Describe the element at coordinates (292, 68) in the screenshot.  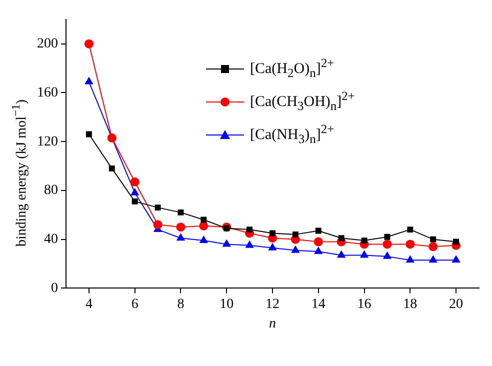
I see `legend-label: [Ca(H$_{2}$O)$_{n}$]$^{2+}$` at that location.